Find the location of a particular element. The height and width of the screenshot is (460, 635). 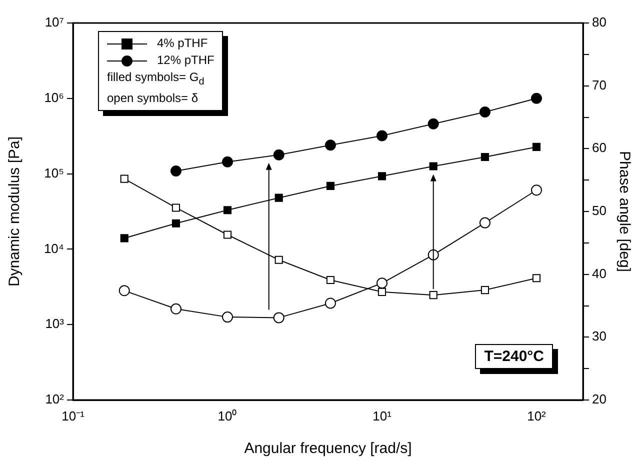

y-tick-label: 10⁴ is located at coordinates (54, 248).